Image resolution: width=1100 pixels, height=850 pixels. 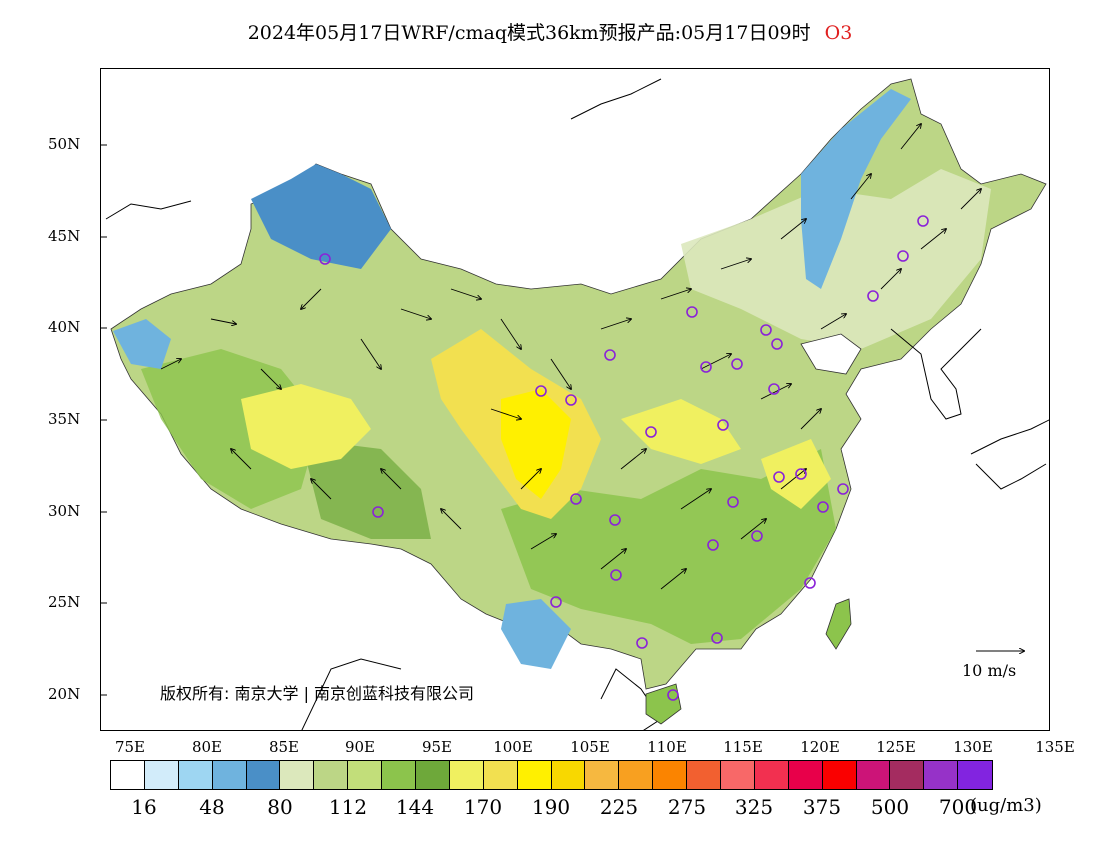 What do you see at coordinates (896, 747) in the screenshot?
I see `lon-label-125e: 125E` at bounding box center [896, 747].